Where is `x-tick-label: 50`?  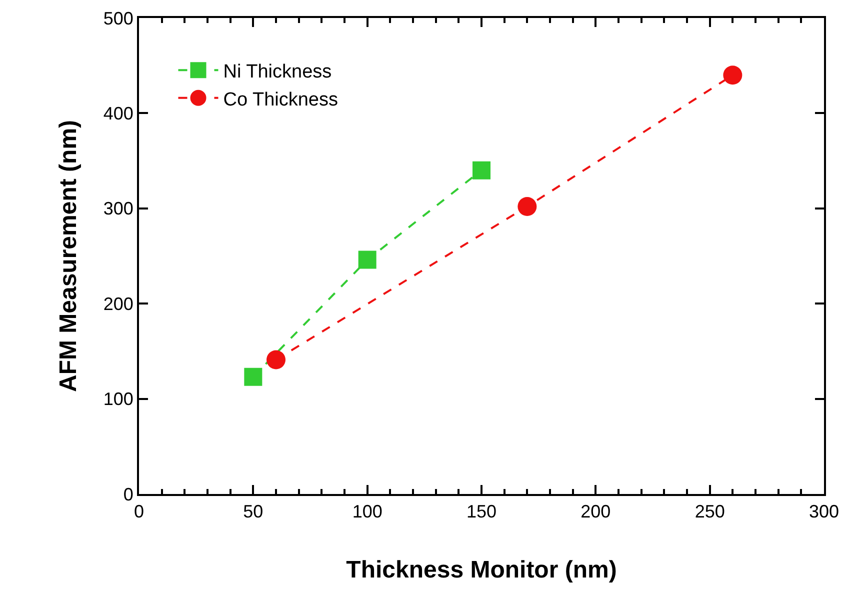
x-tick-label: 50 is located at coordinates (253, 512).